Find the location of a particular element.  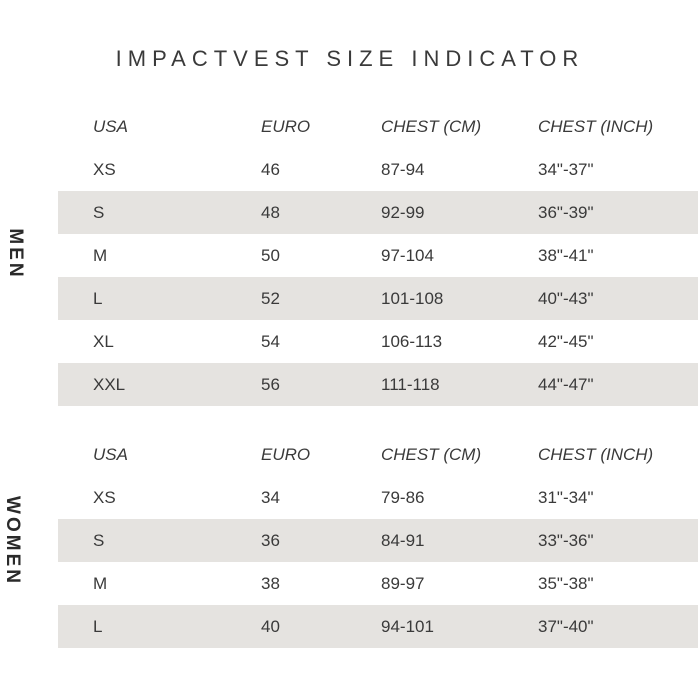

cell-euro: 50 is located at coordinates (270, 255).